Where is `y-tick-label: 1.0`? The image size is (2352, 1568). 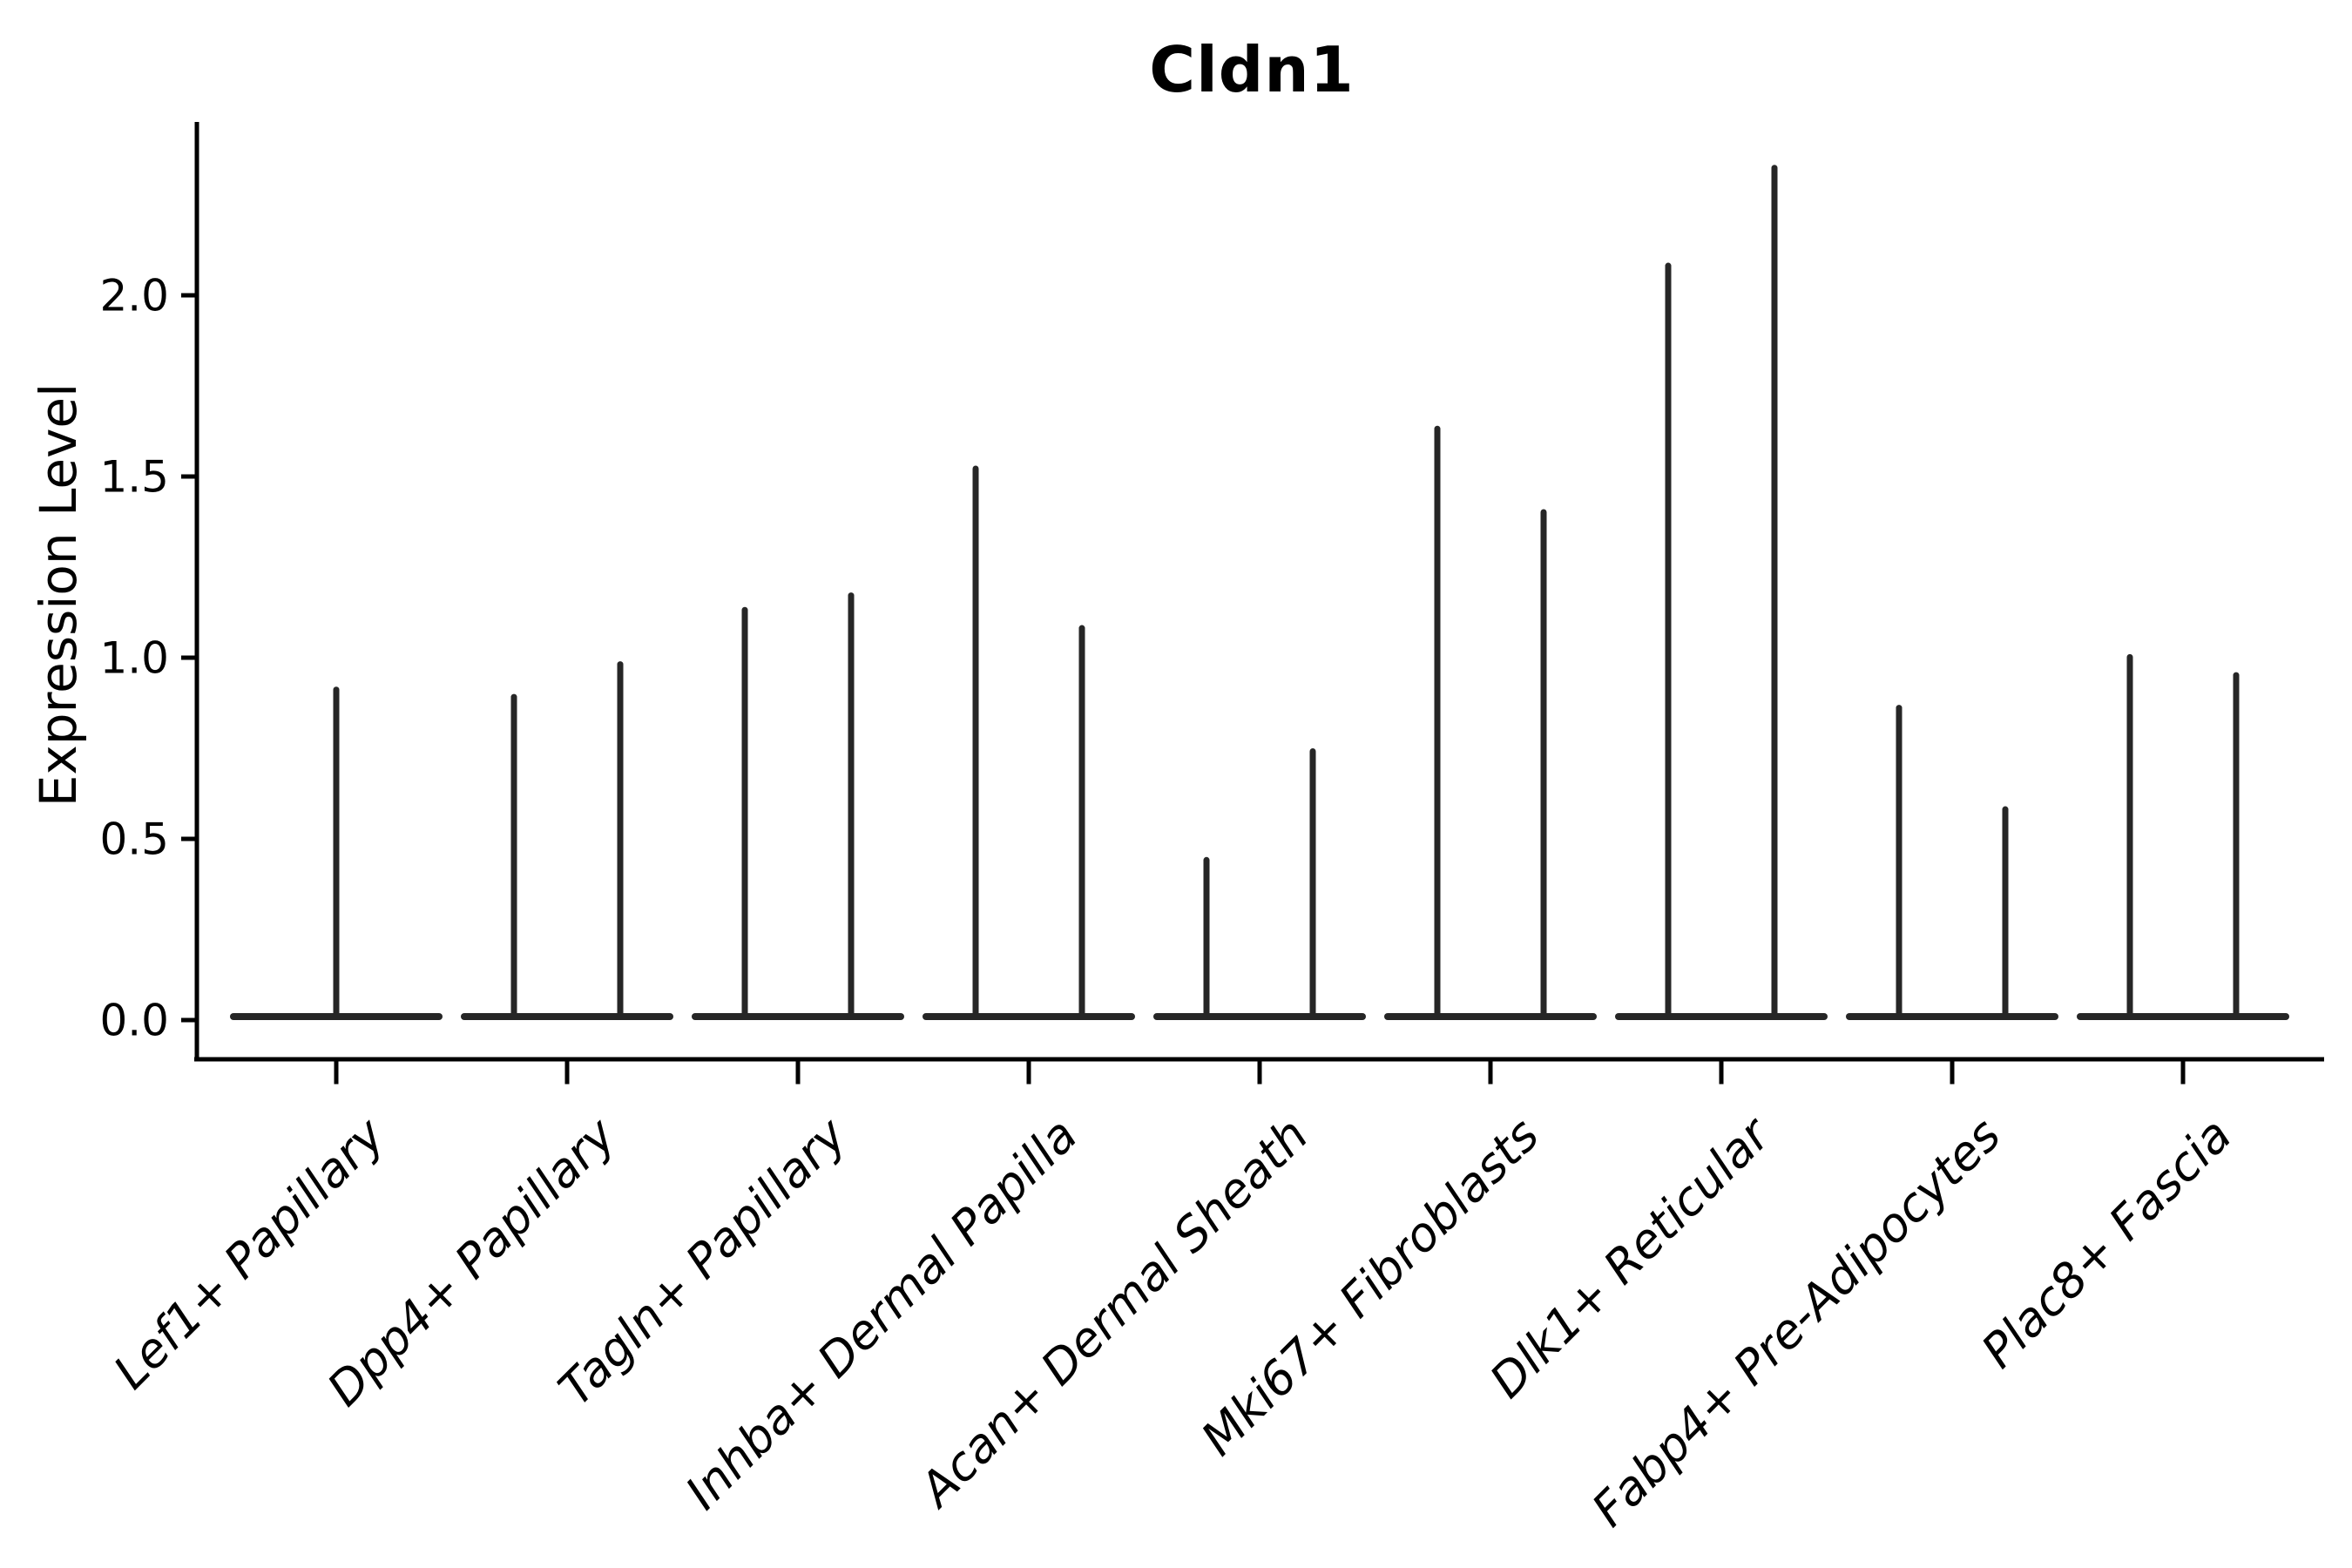 y-tick-label: 1.0 is located at coordinates (134, 658).